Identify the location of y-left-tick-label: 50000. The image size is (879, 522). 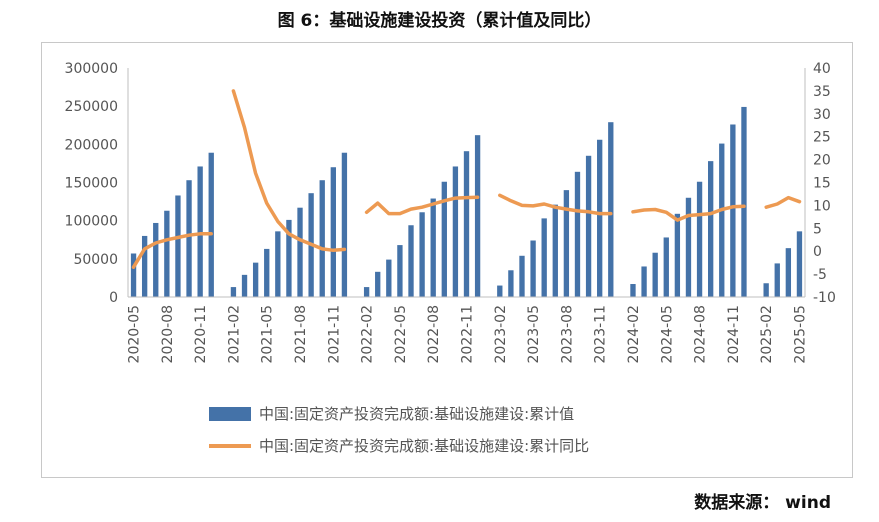
(95, 260).